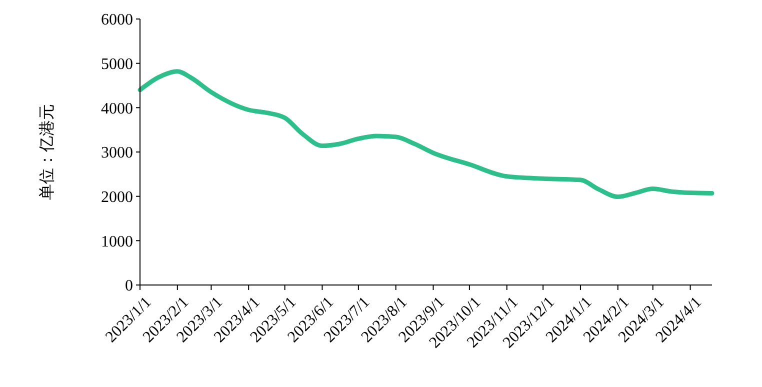 Image resolution: width=762 pixels, height=387 pixels. Describe the element at coordinates (117, 241) in the screenshot. I see `y-tick-label: 1000` at that location.